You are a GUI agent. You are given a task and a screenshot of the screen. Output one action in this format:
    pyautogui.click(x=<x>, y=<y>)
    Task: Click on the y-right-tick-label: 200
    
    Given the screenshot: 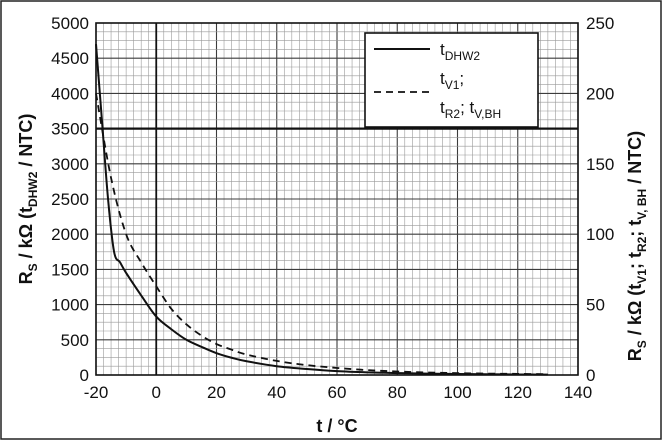 What is the action you would take?
    pyautogui.click(x=600, y=93)
    